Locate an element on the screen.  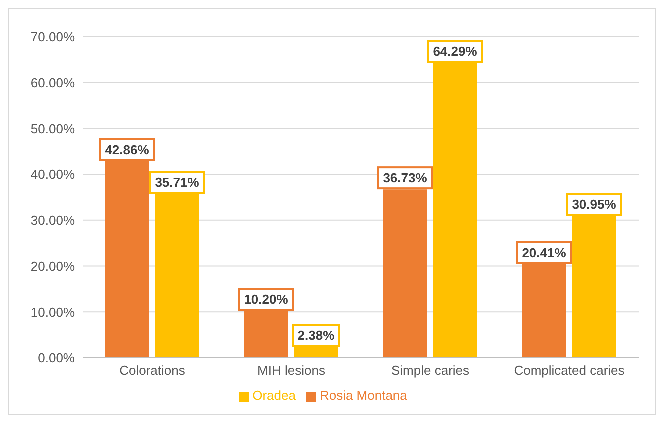
x-tick-label: Simple caries is located at coordinates (430, 370).